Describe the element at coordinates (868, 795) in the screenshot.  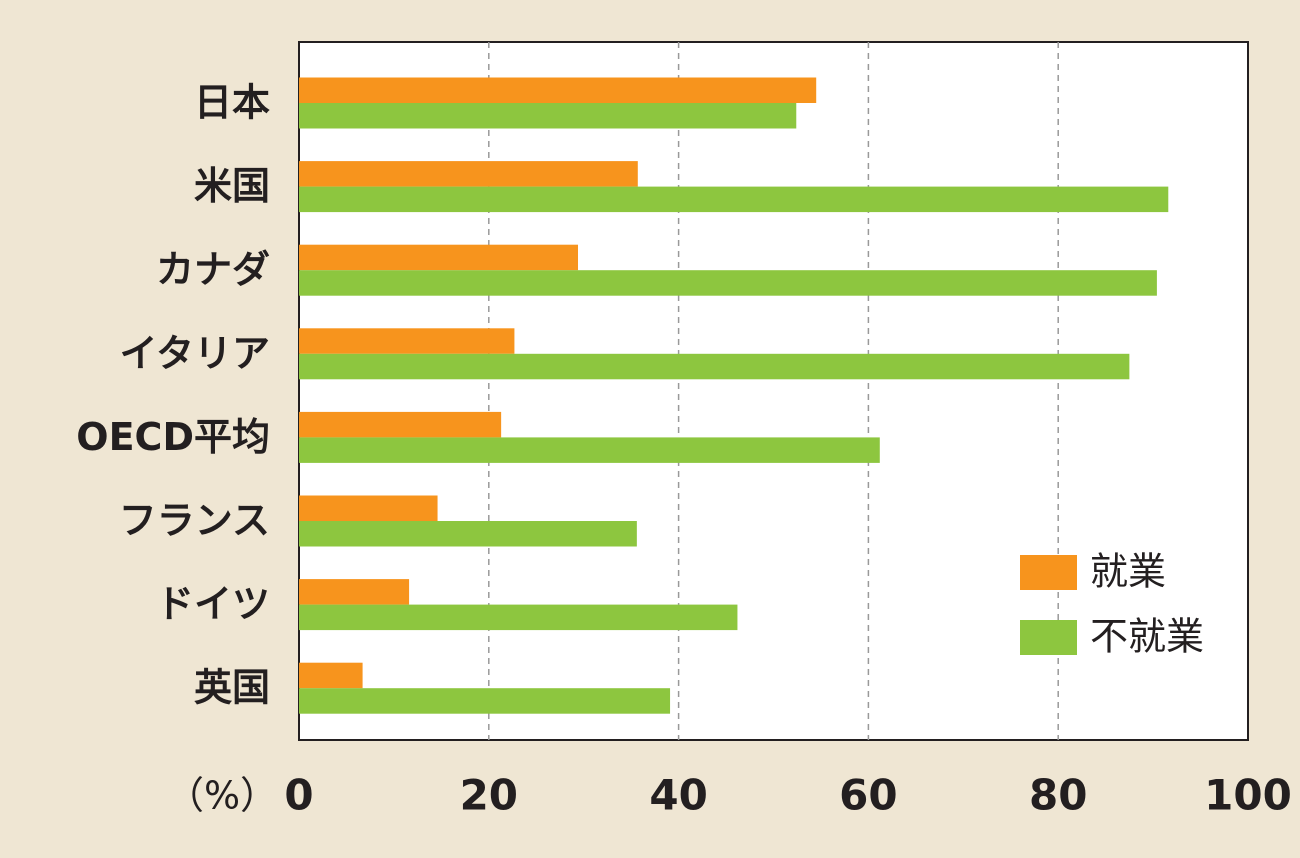
I see `x-tick-label: 60` at that location.